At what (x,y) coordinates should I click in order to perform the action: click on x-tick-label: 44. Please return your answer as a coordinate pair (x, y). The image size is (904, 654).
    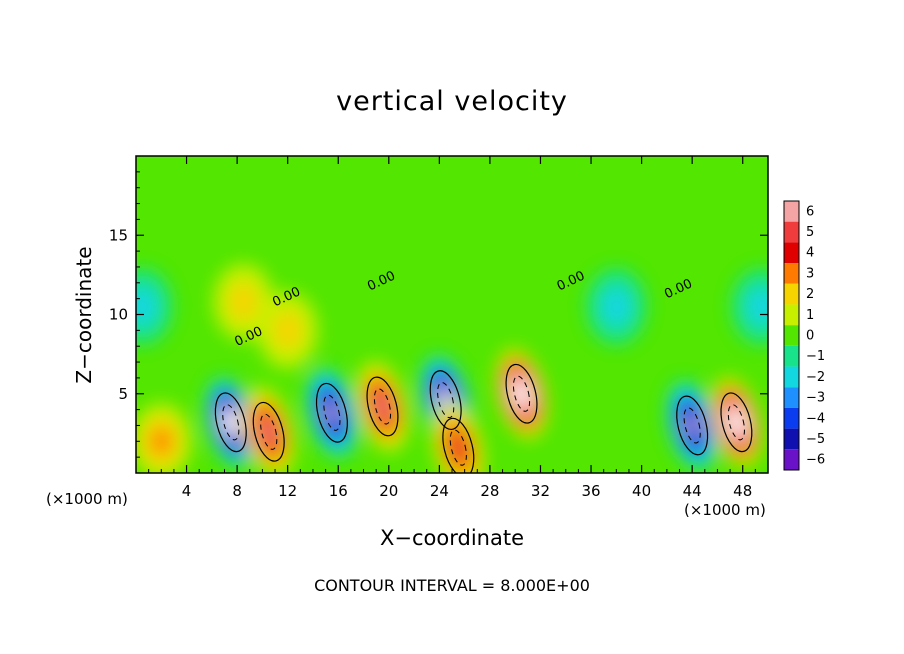
    Looking at the image, I should click on (692, 491).